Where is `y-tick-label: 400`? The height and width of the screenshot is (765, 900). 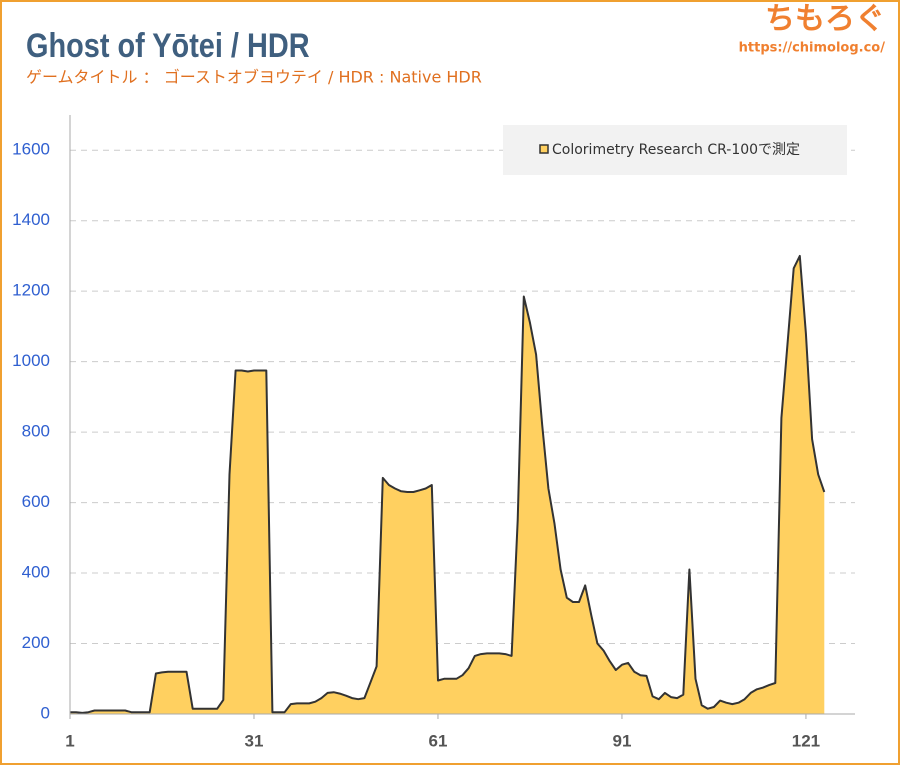
y-tick-label: 400 is located at coordinates (36, 572).